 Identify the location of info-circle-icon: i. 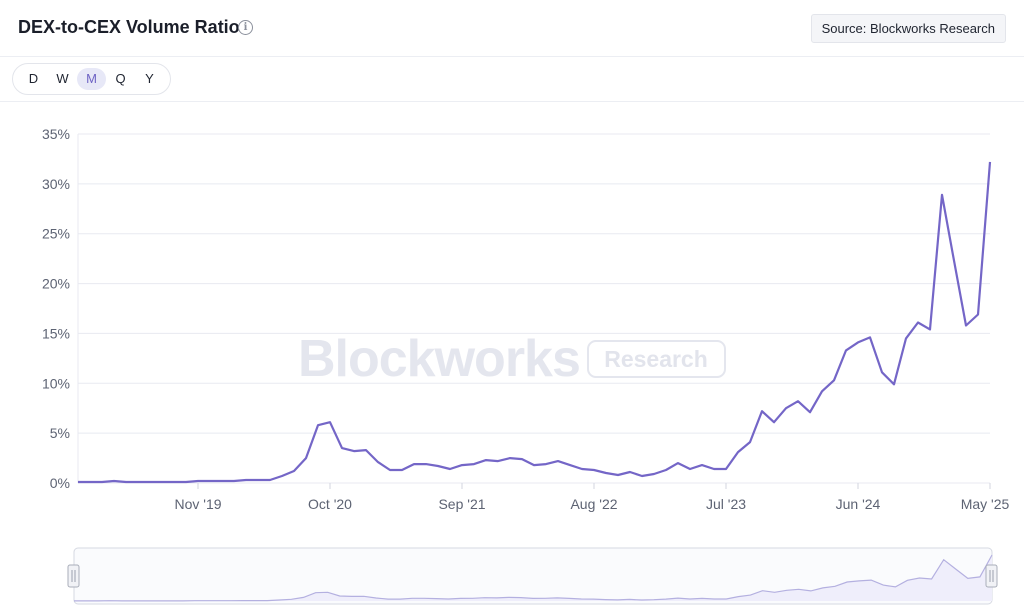
(245, 27).